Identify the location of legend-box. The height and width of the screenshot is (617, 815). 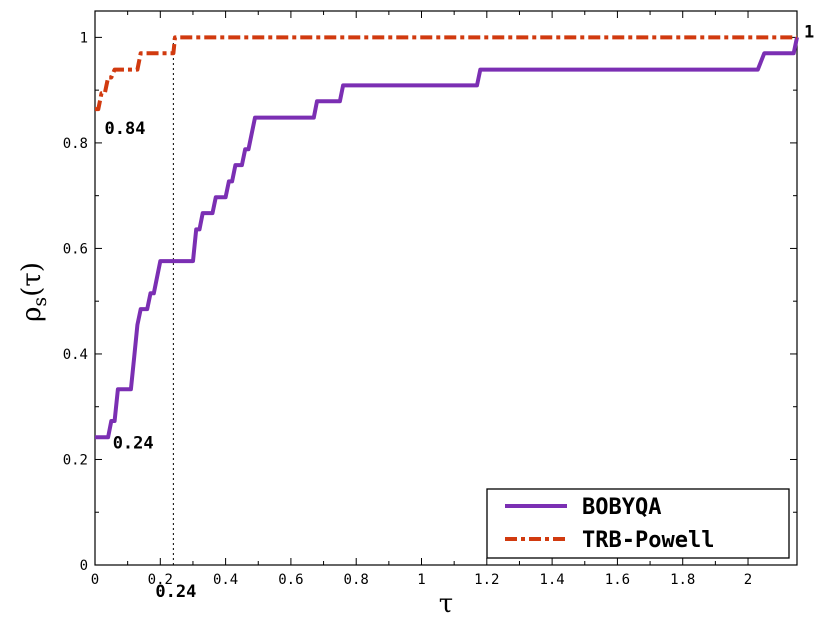
(638, 523).